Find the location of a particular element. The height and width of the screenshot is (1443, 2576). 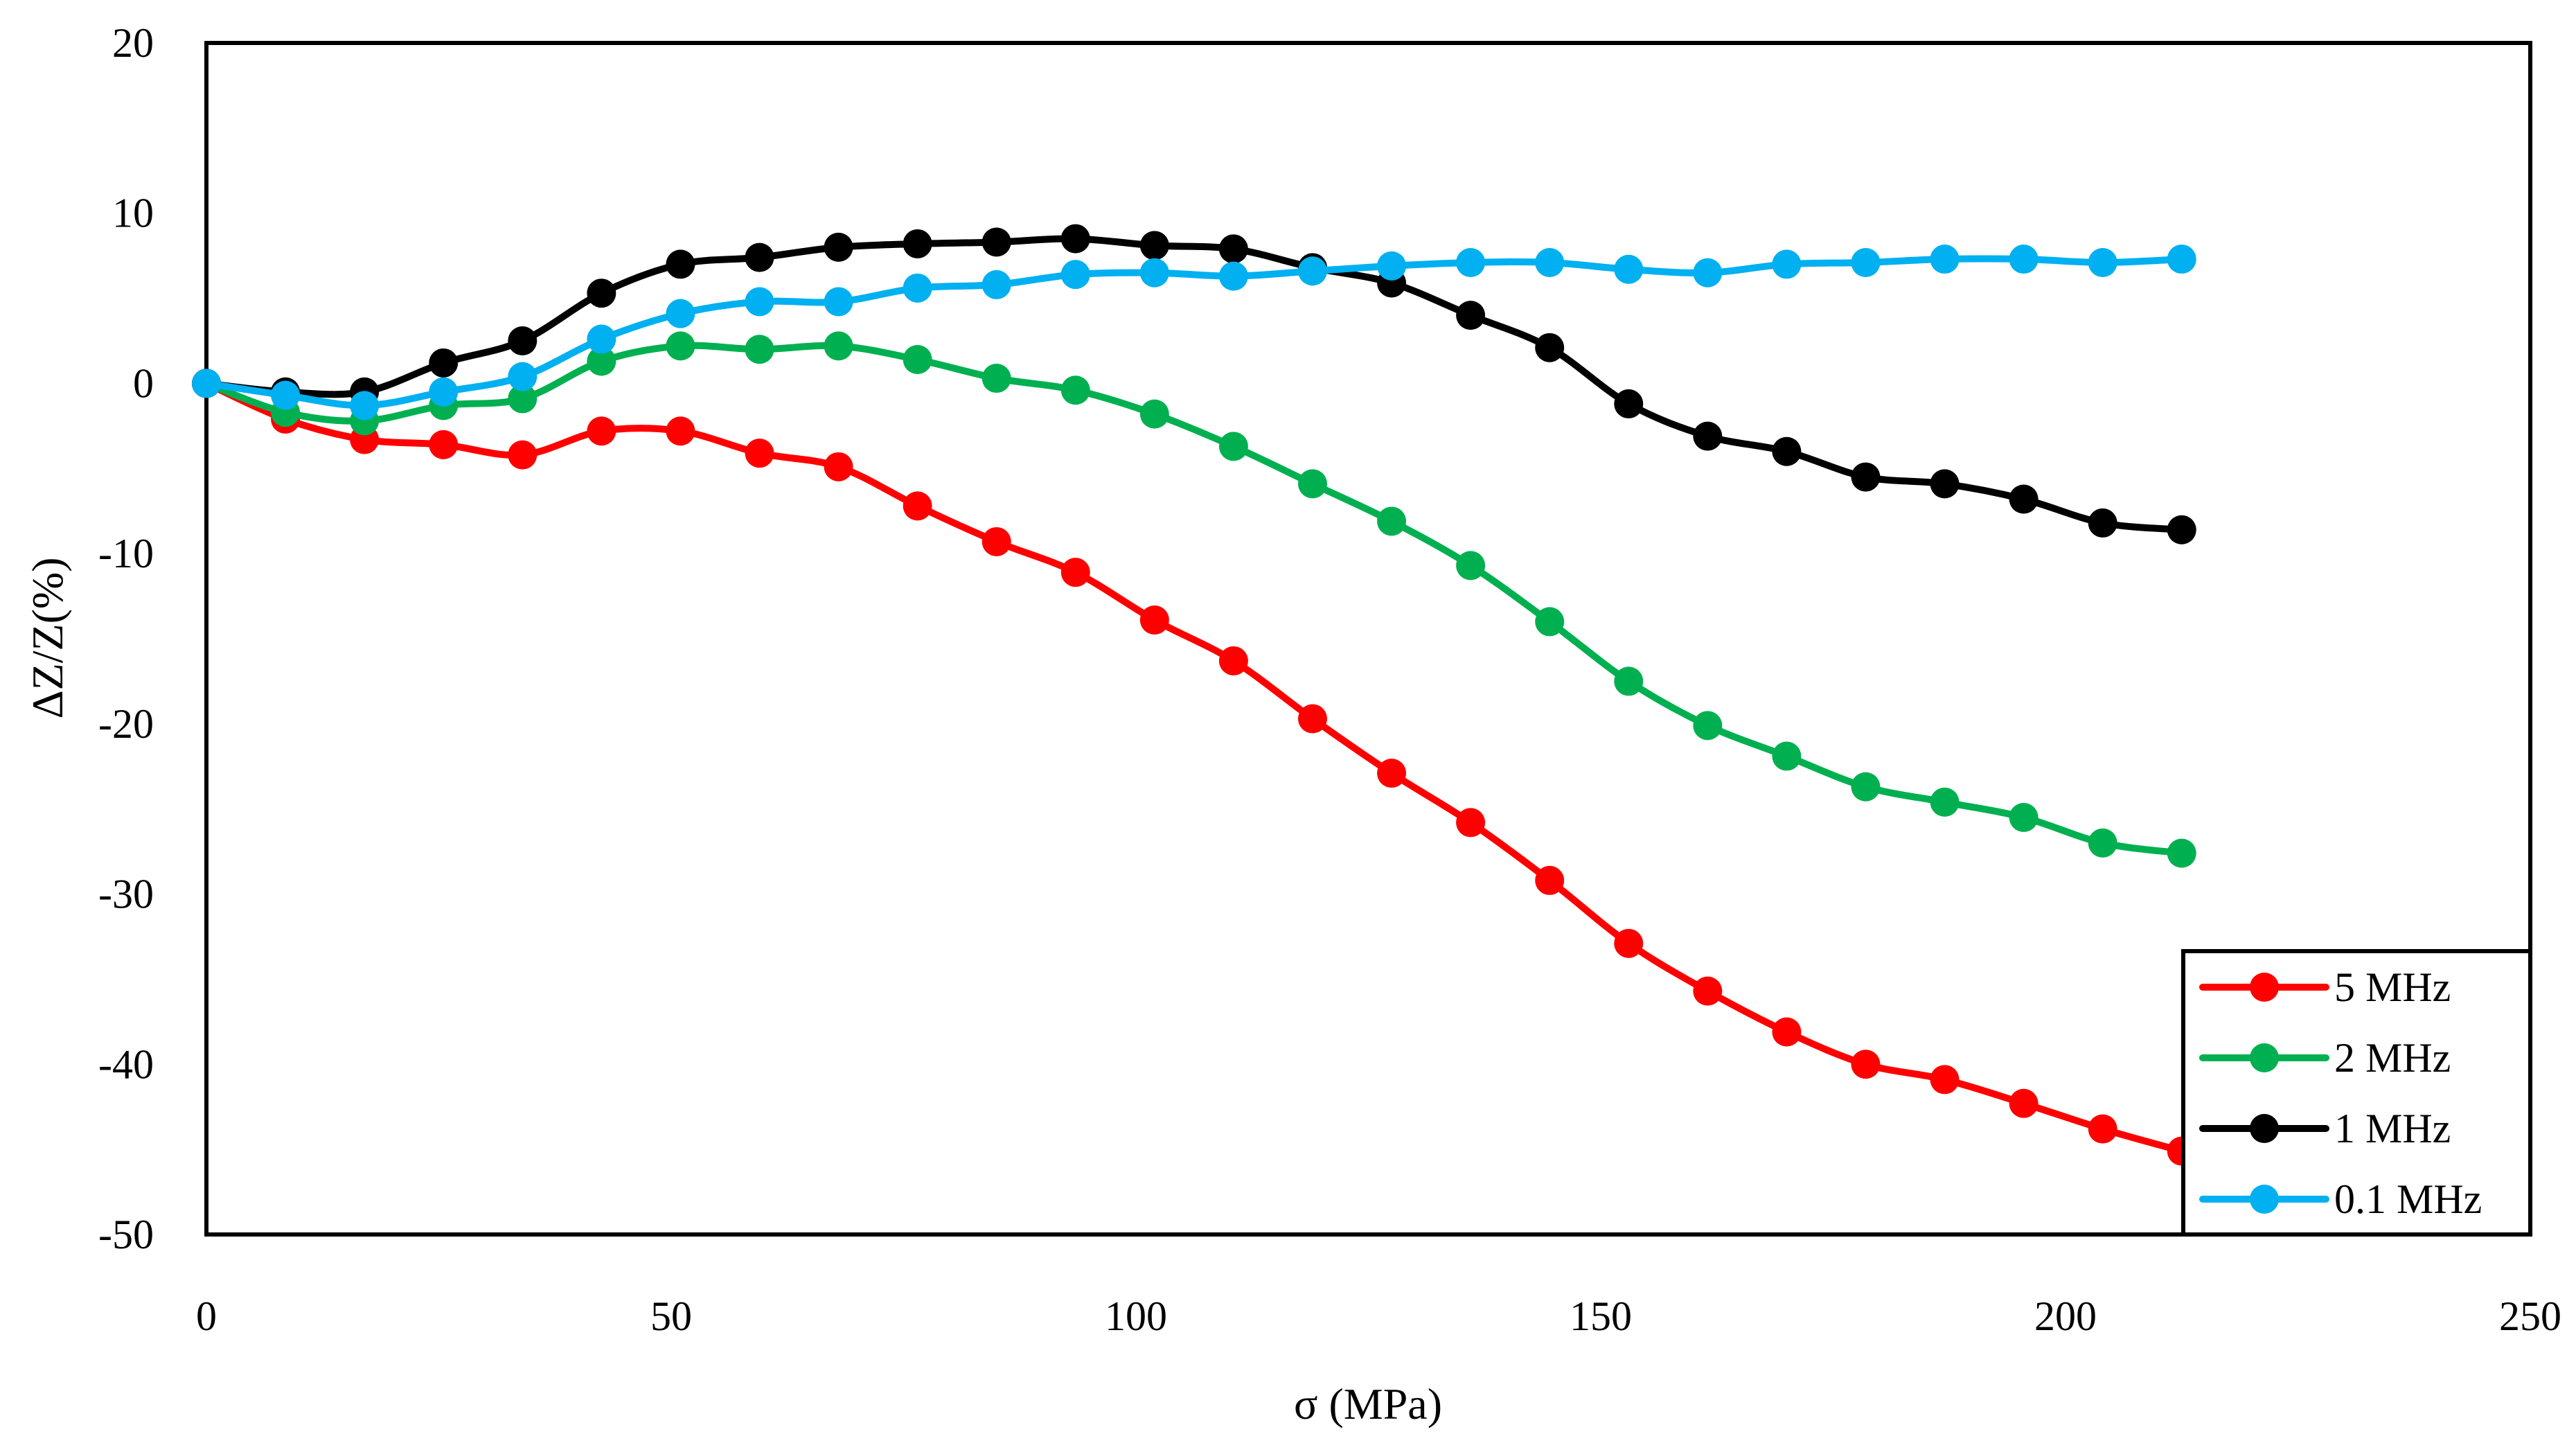

x-tick-label: 100 is located at coordinates (1136, 1316).